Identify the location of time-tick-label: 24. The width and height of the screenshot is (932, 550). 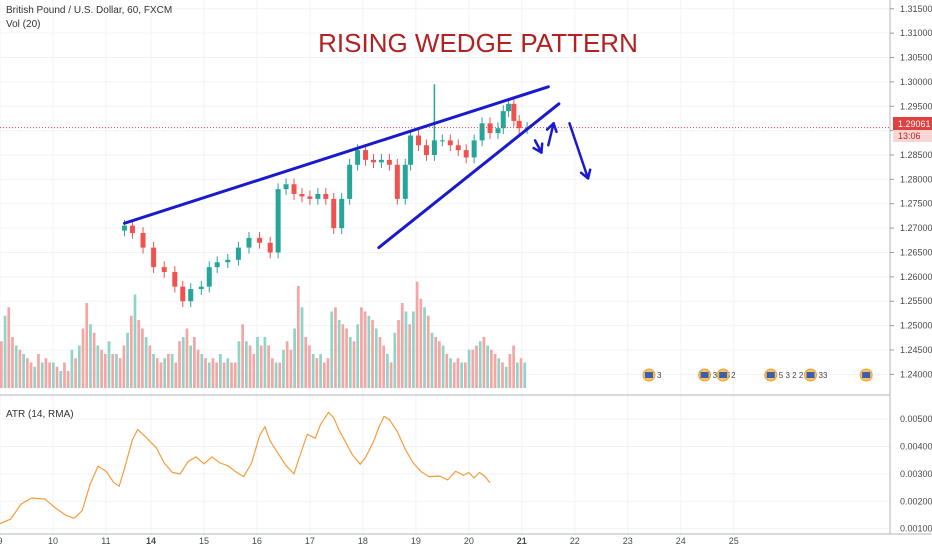
(681, 541).